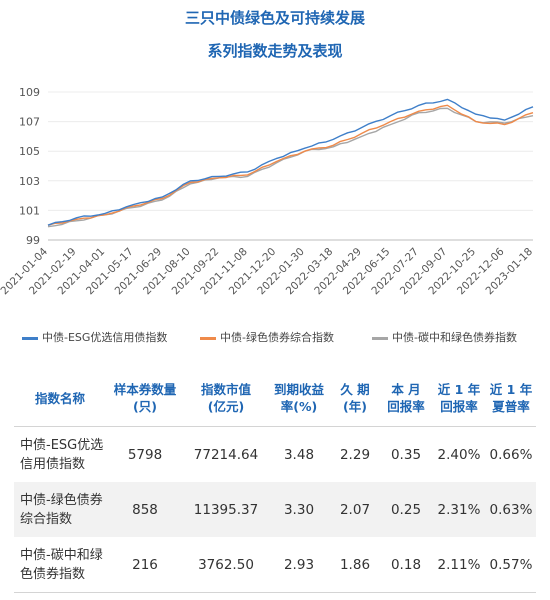  I want to click on index-name-cell: 中债-ESG优选 信用债指数, so click(60, 455).